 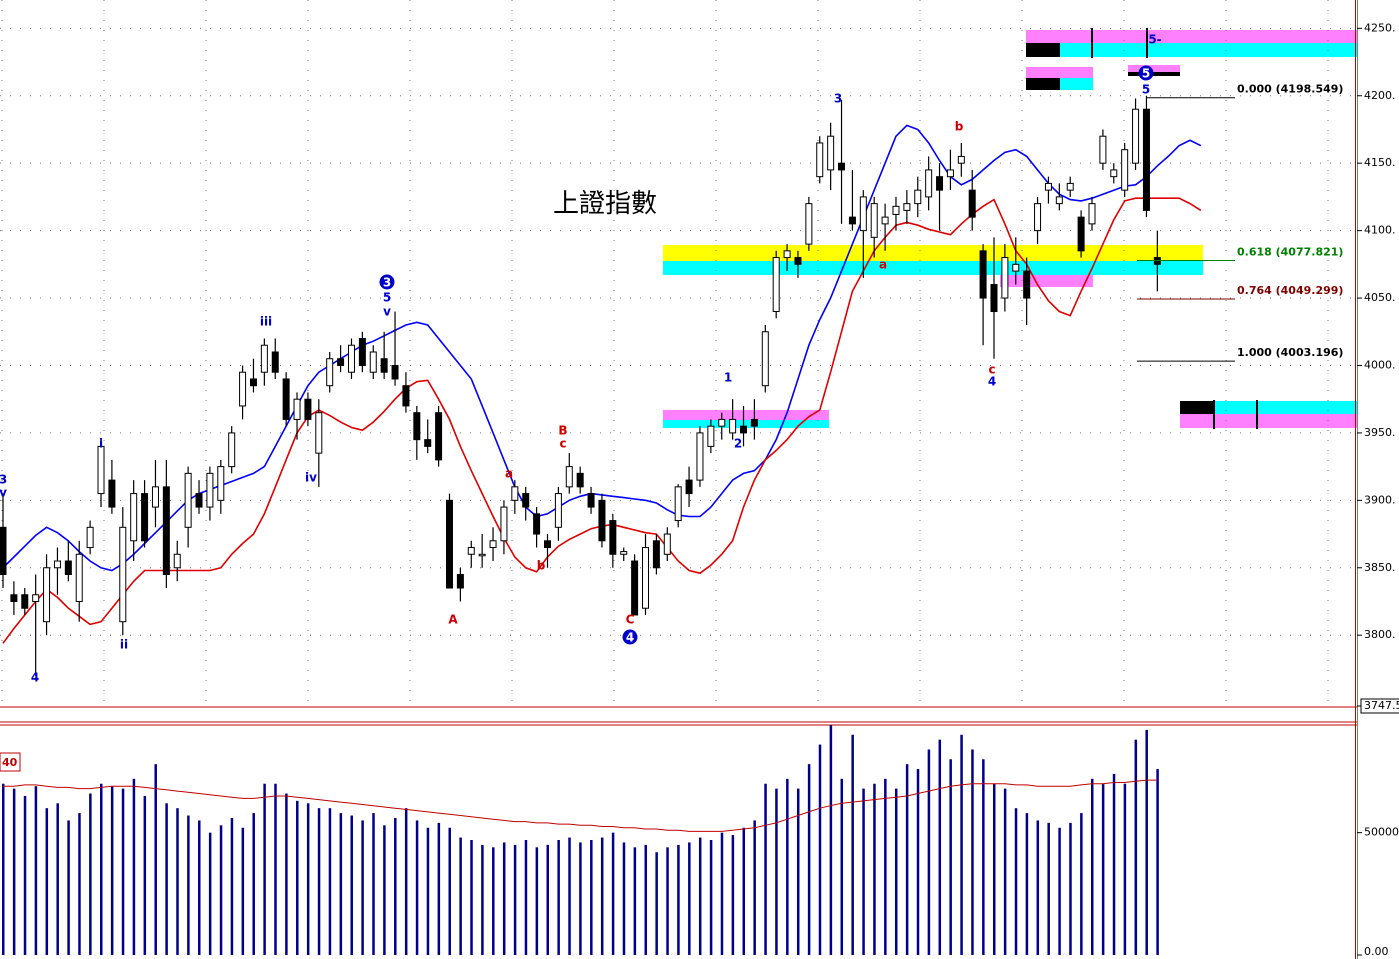 I want to click on y-tick-label: 4100., so click(x=1380, y=230).